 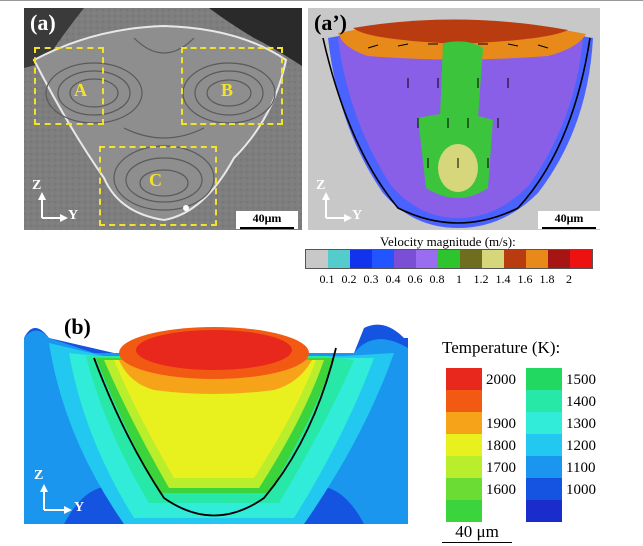 I want to click on temperature-value-label: 1200, so click(x=581, y=446).